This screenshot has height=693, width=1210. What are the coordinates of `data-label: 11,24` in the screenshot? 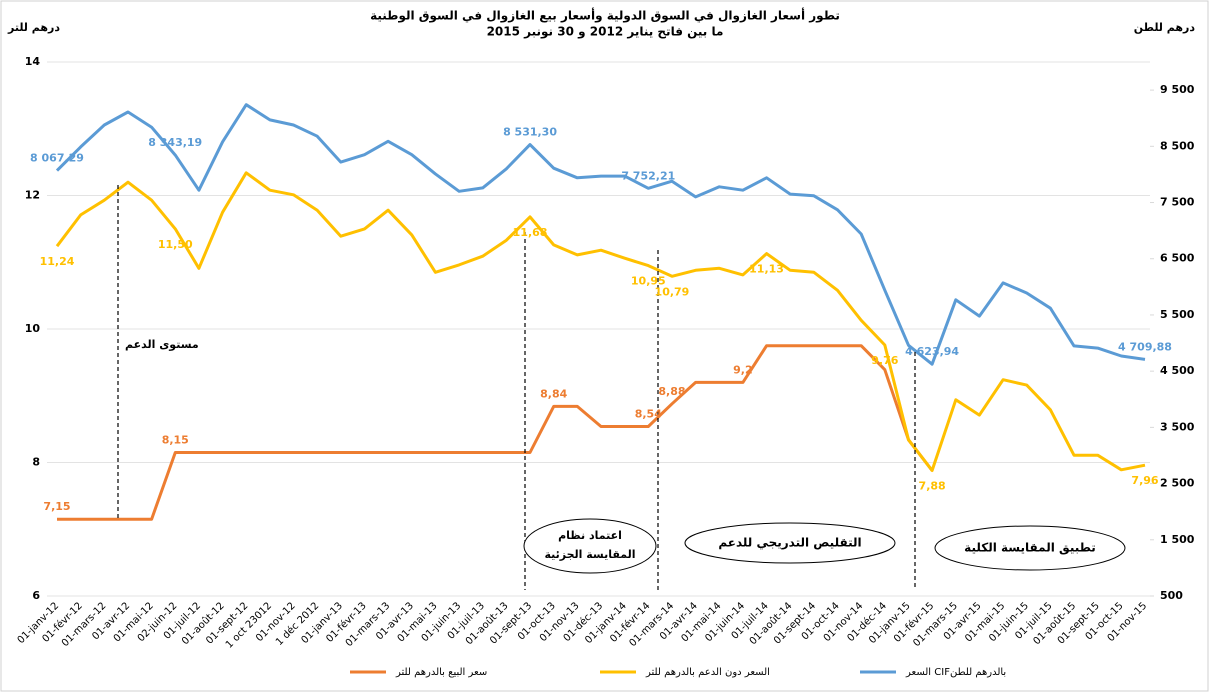 It's located at (57, 261).